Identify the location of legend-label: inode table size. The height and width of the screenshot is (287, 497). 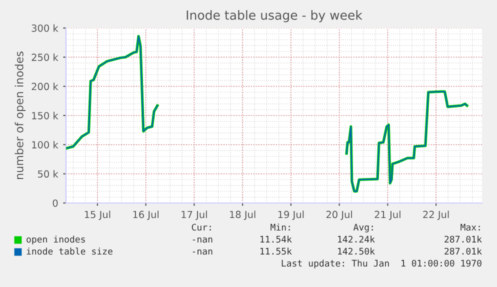
(69, 251).